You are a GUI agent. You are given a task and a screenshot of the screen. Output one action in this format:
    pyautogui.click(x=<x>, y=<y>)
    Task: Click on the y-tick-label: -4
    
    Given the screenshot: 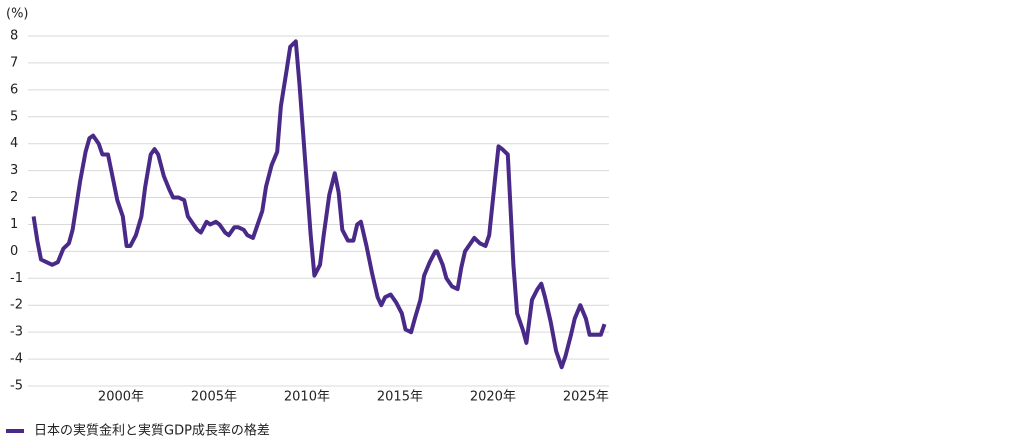 What is the action you would take?
    pyautogui.click(x=16, y=359)
    